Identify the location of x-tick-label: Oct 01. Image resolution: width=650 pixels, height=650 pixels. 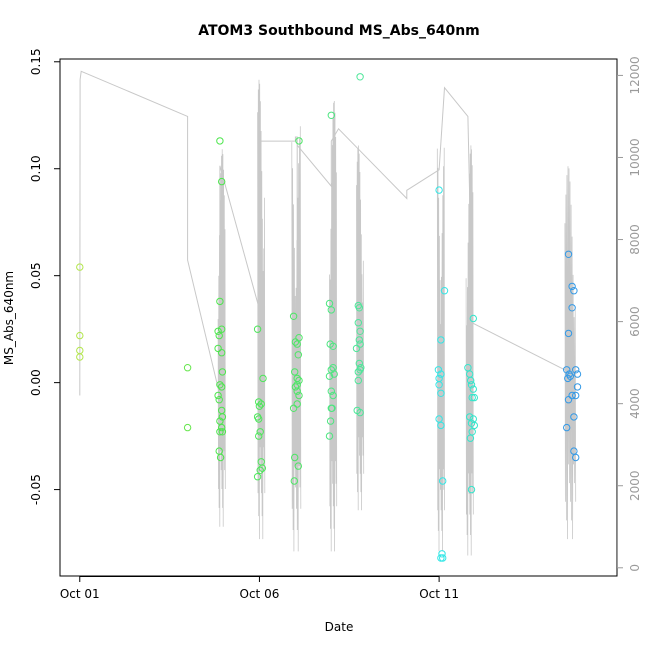
(80, 594).